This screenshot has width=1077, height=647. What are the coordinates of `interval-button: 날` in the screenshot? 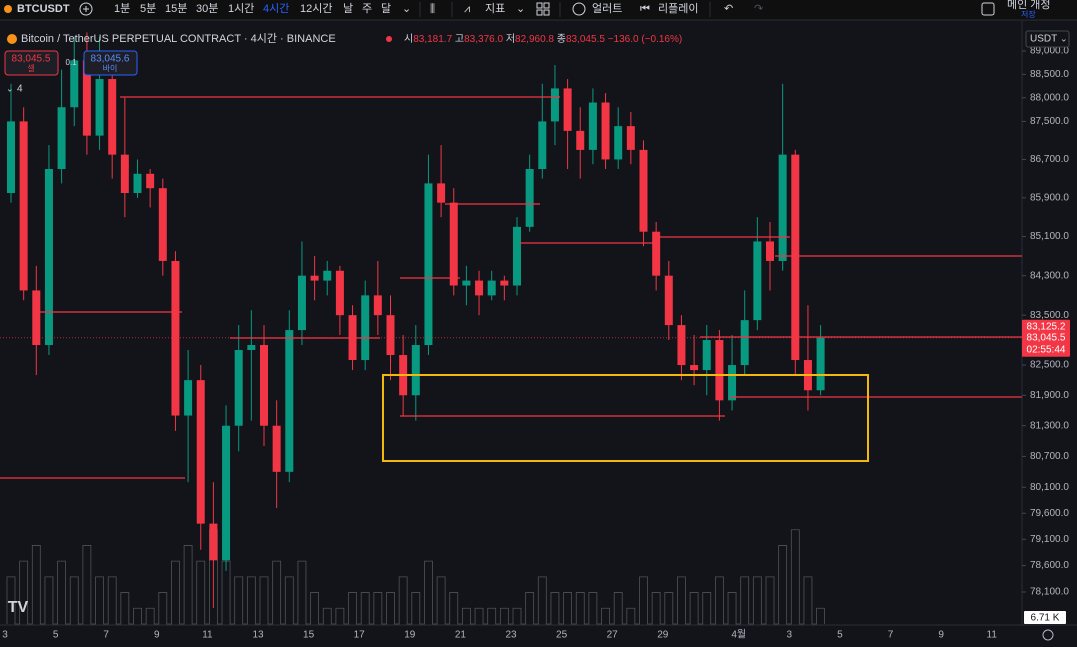 It's located at (348, 8).